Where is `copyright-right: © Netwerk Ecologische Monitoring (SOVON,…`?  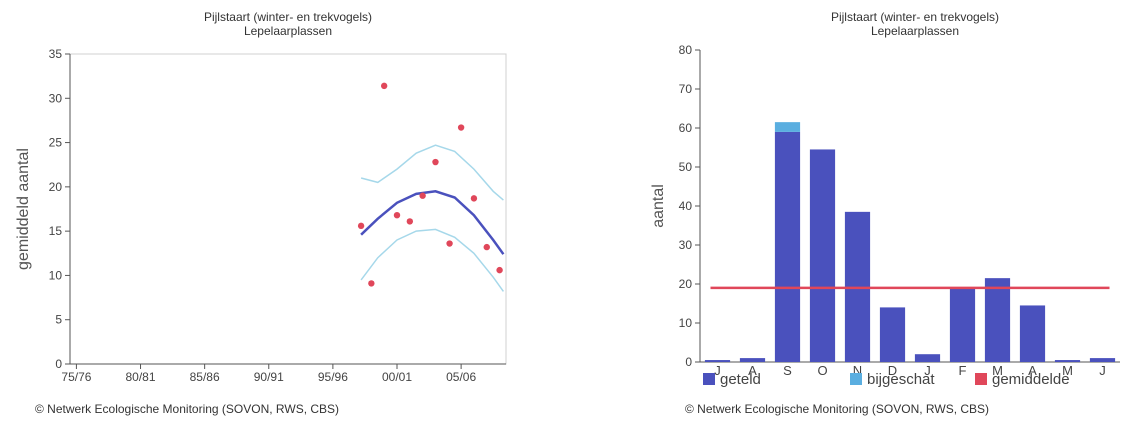 copyright-right: © Netwerk Ecologische Monitoring (SOVON,… is located at coordinates (837, 409).